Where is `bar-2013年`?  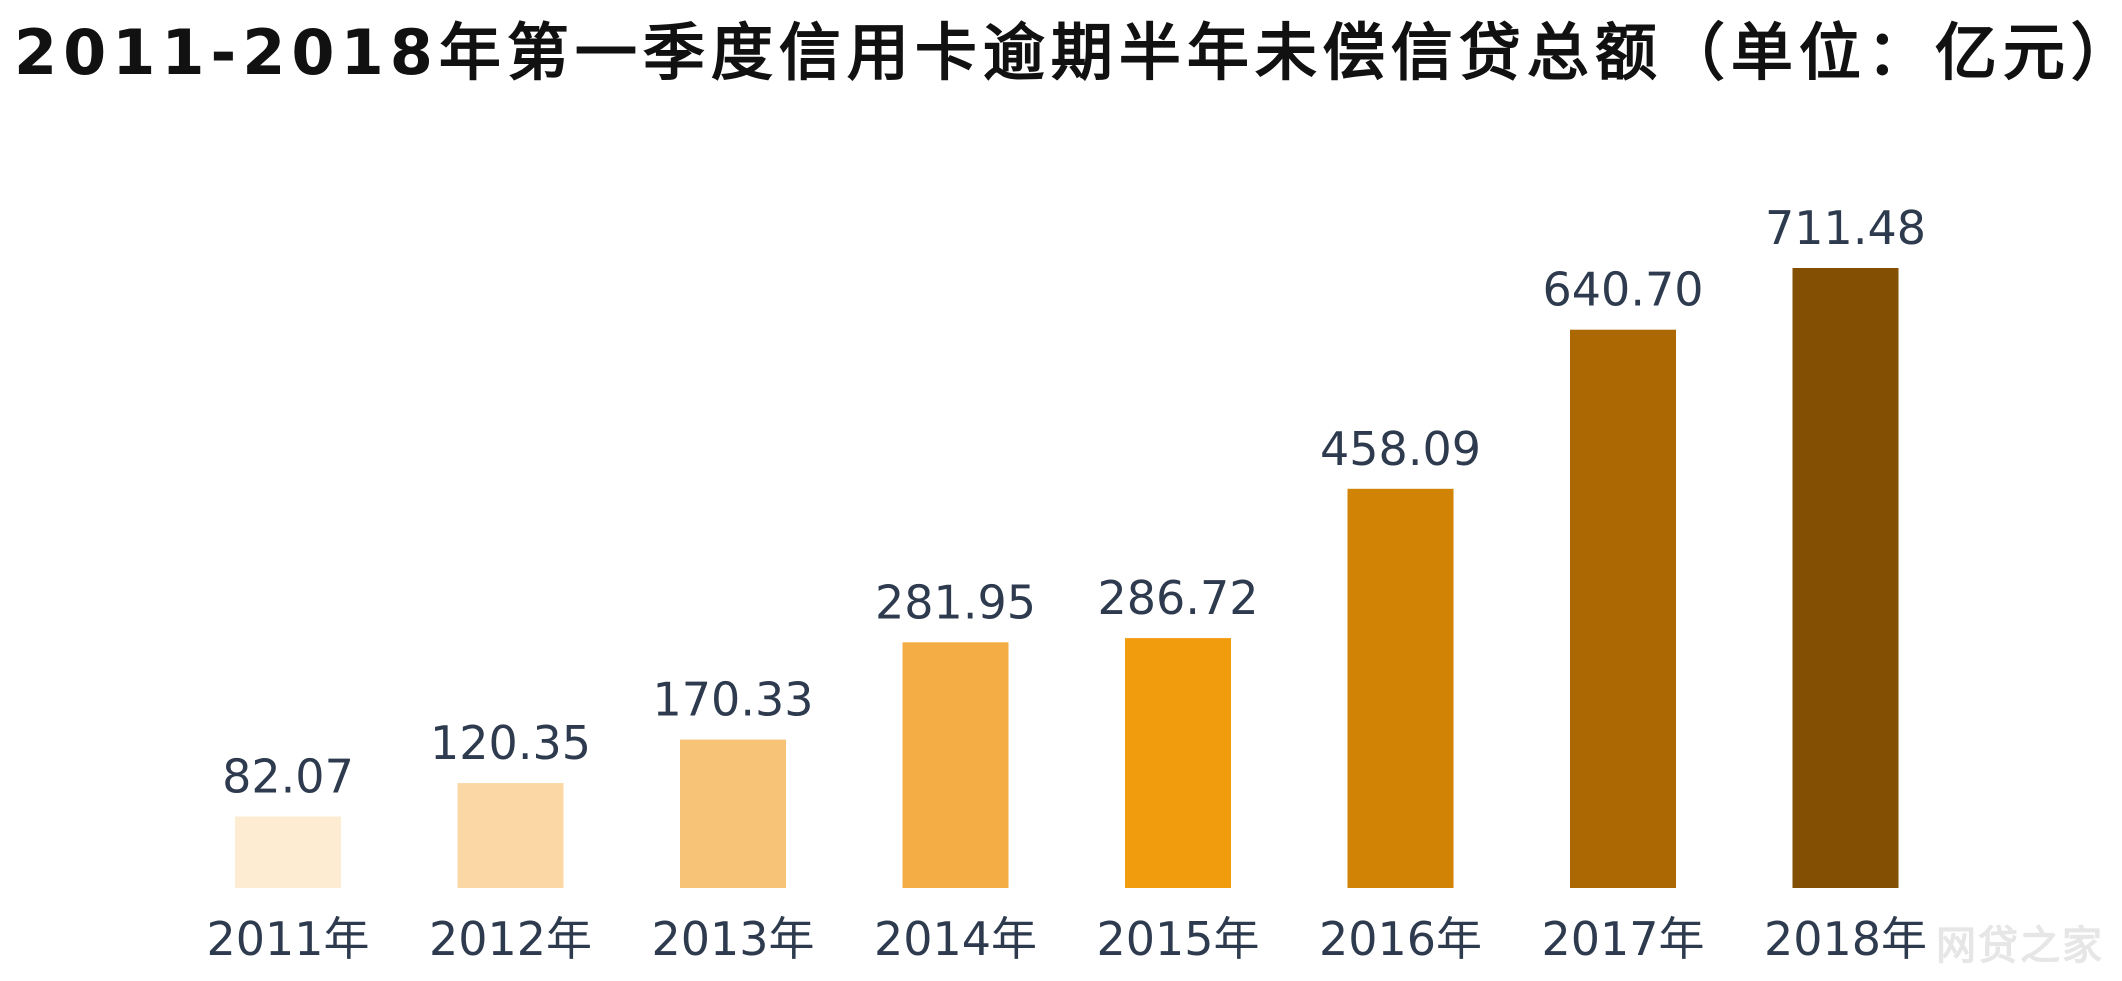 bar-2013年 is located at coordinates (733, 813).